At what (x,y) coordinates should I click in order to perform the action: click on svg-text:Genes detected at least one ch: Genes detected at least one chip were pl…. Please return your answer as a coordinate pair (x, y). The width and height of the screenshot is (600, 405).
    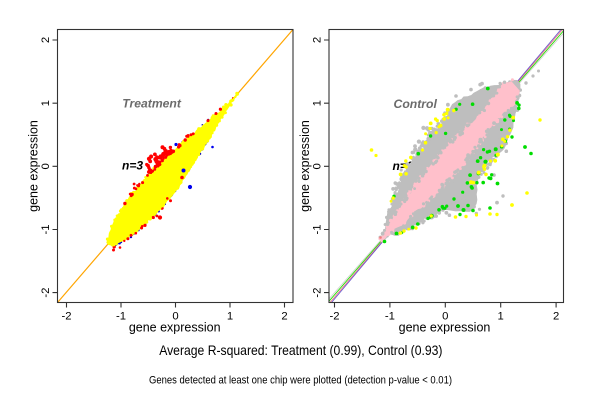
    Looking at the image, I should click on (300, 381).